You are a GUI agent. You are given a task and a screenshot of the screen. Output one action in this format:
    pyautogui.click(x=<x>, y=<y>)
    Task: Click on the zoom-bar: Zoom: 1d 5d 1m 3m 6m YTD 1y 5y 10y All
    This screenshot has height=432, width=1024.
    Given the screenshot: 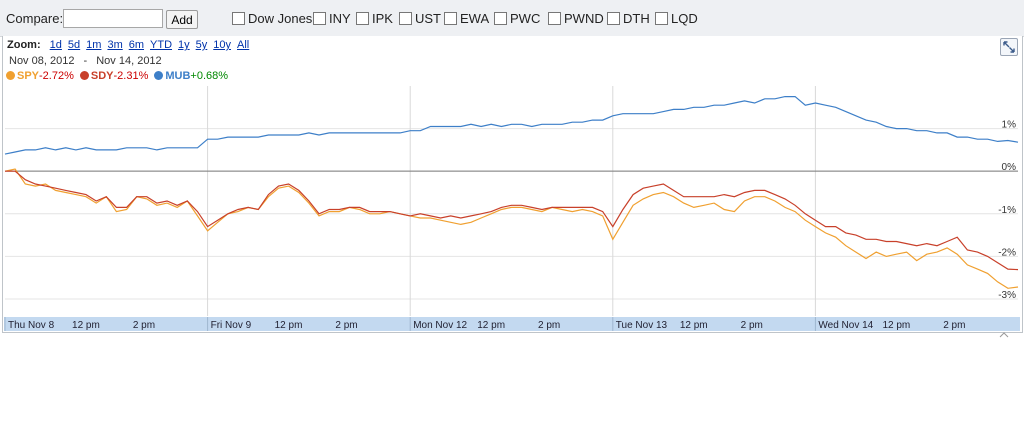 What is the action you would take?
    pyautogui.click(x=131, y=45)
    